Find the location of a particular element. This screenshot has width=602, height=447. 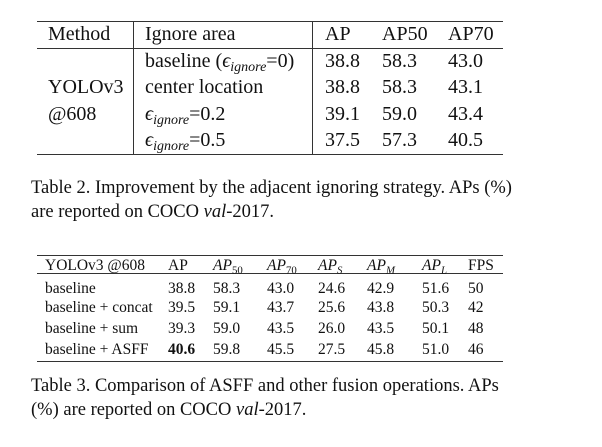

h: 70 is located at coordinates (291, 270).